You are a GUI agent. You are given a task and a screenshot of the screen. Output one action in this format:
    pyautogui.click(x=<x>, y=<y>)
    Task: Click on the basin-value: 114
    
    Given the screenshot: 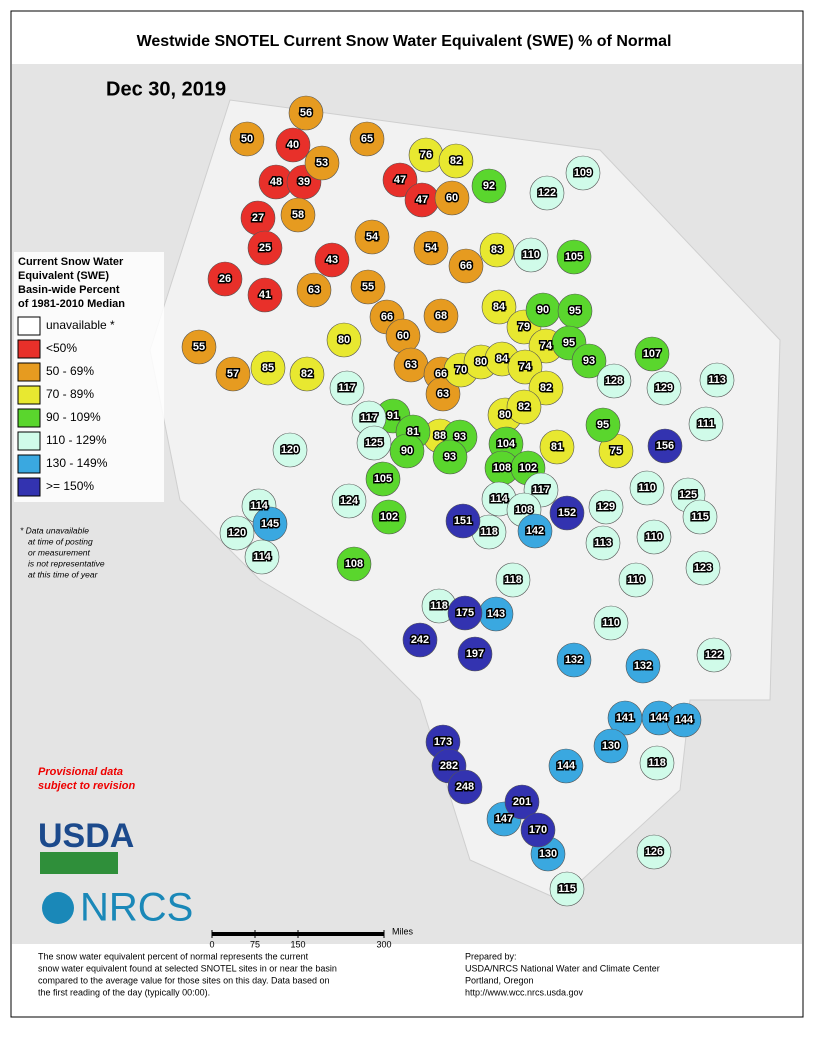 What is the action you would take?
    pyautogui.click(x=259, y=506)
    